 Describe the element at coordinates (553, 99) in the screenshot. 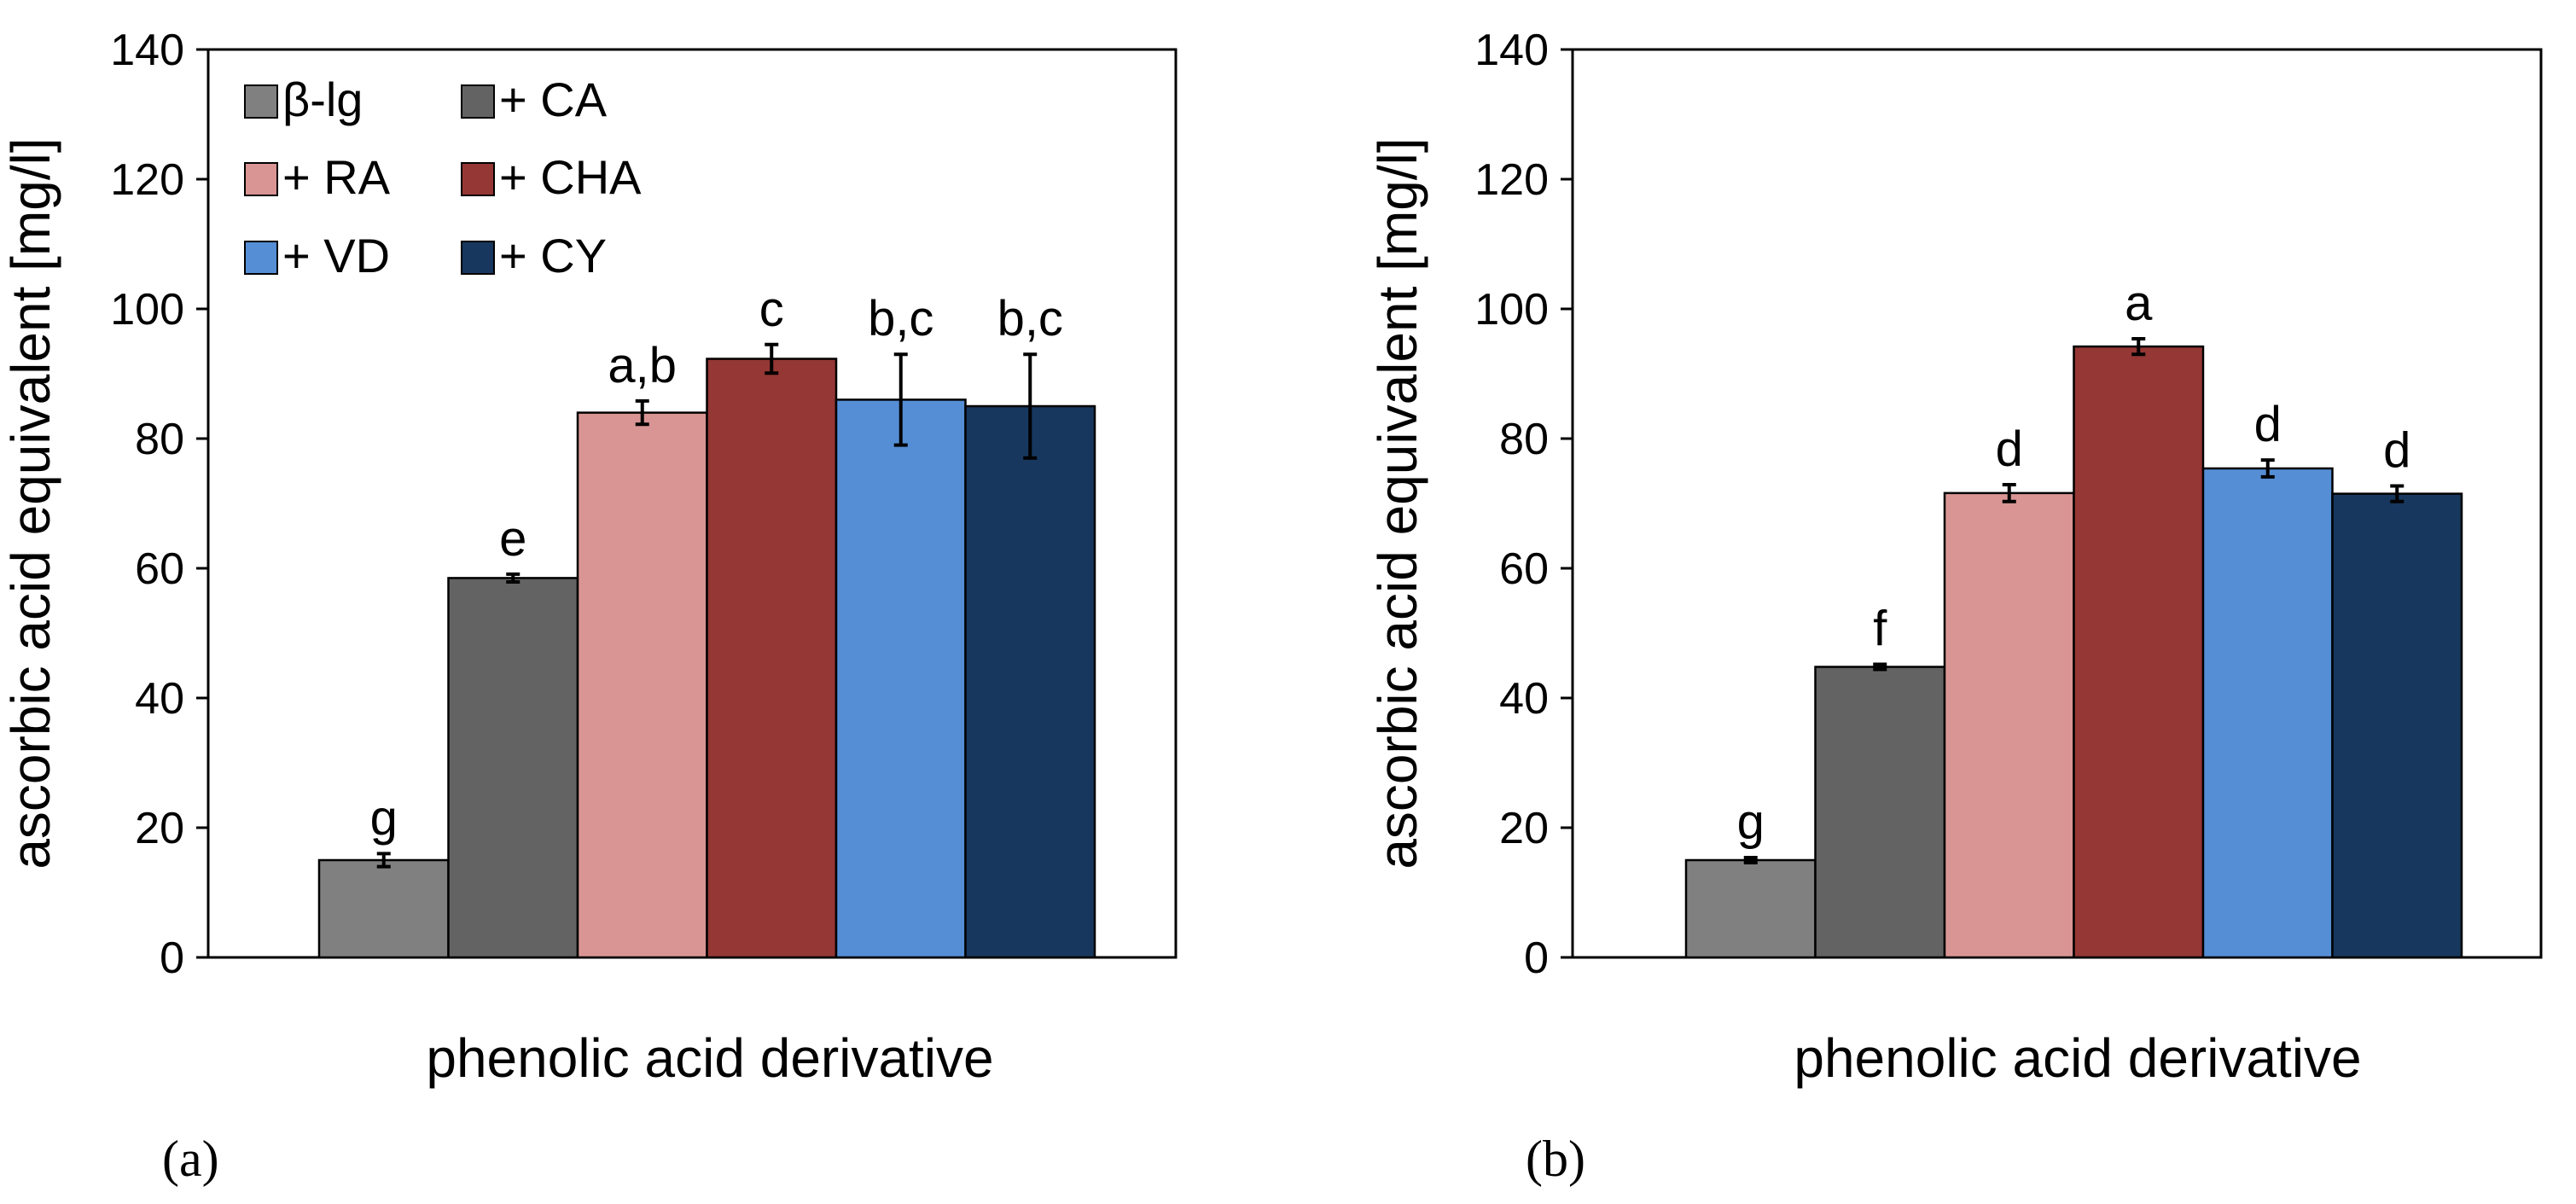

I see `legend-label: + CA` at that location.